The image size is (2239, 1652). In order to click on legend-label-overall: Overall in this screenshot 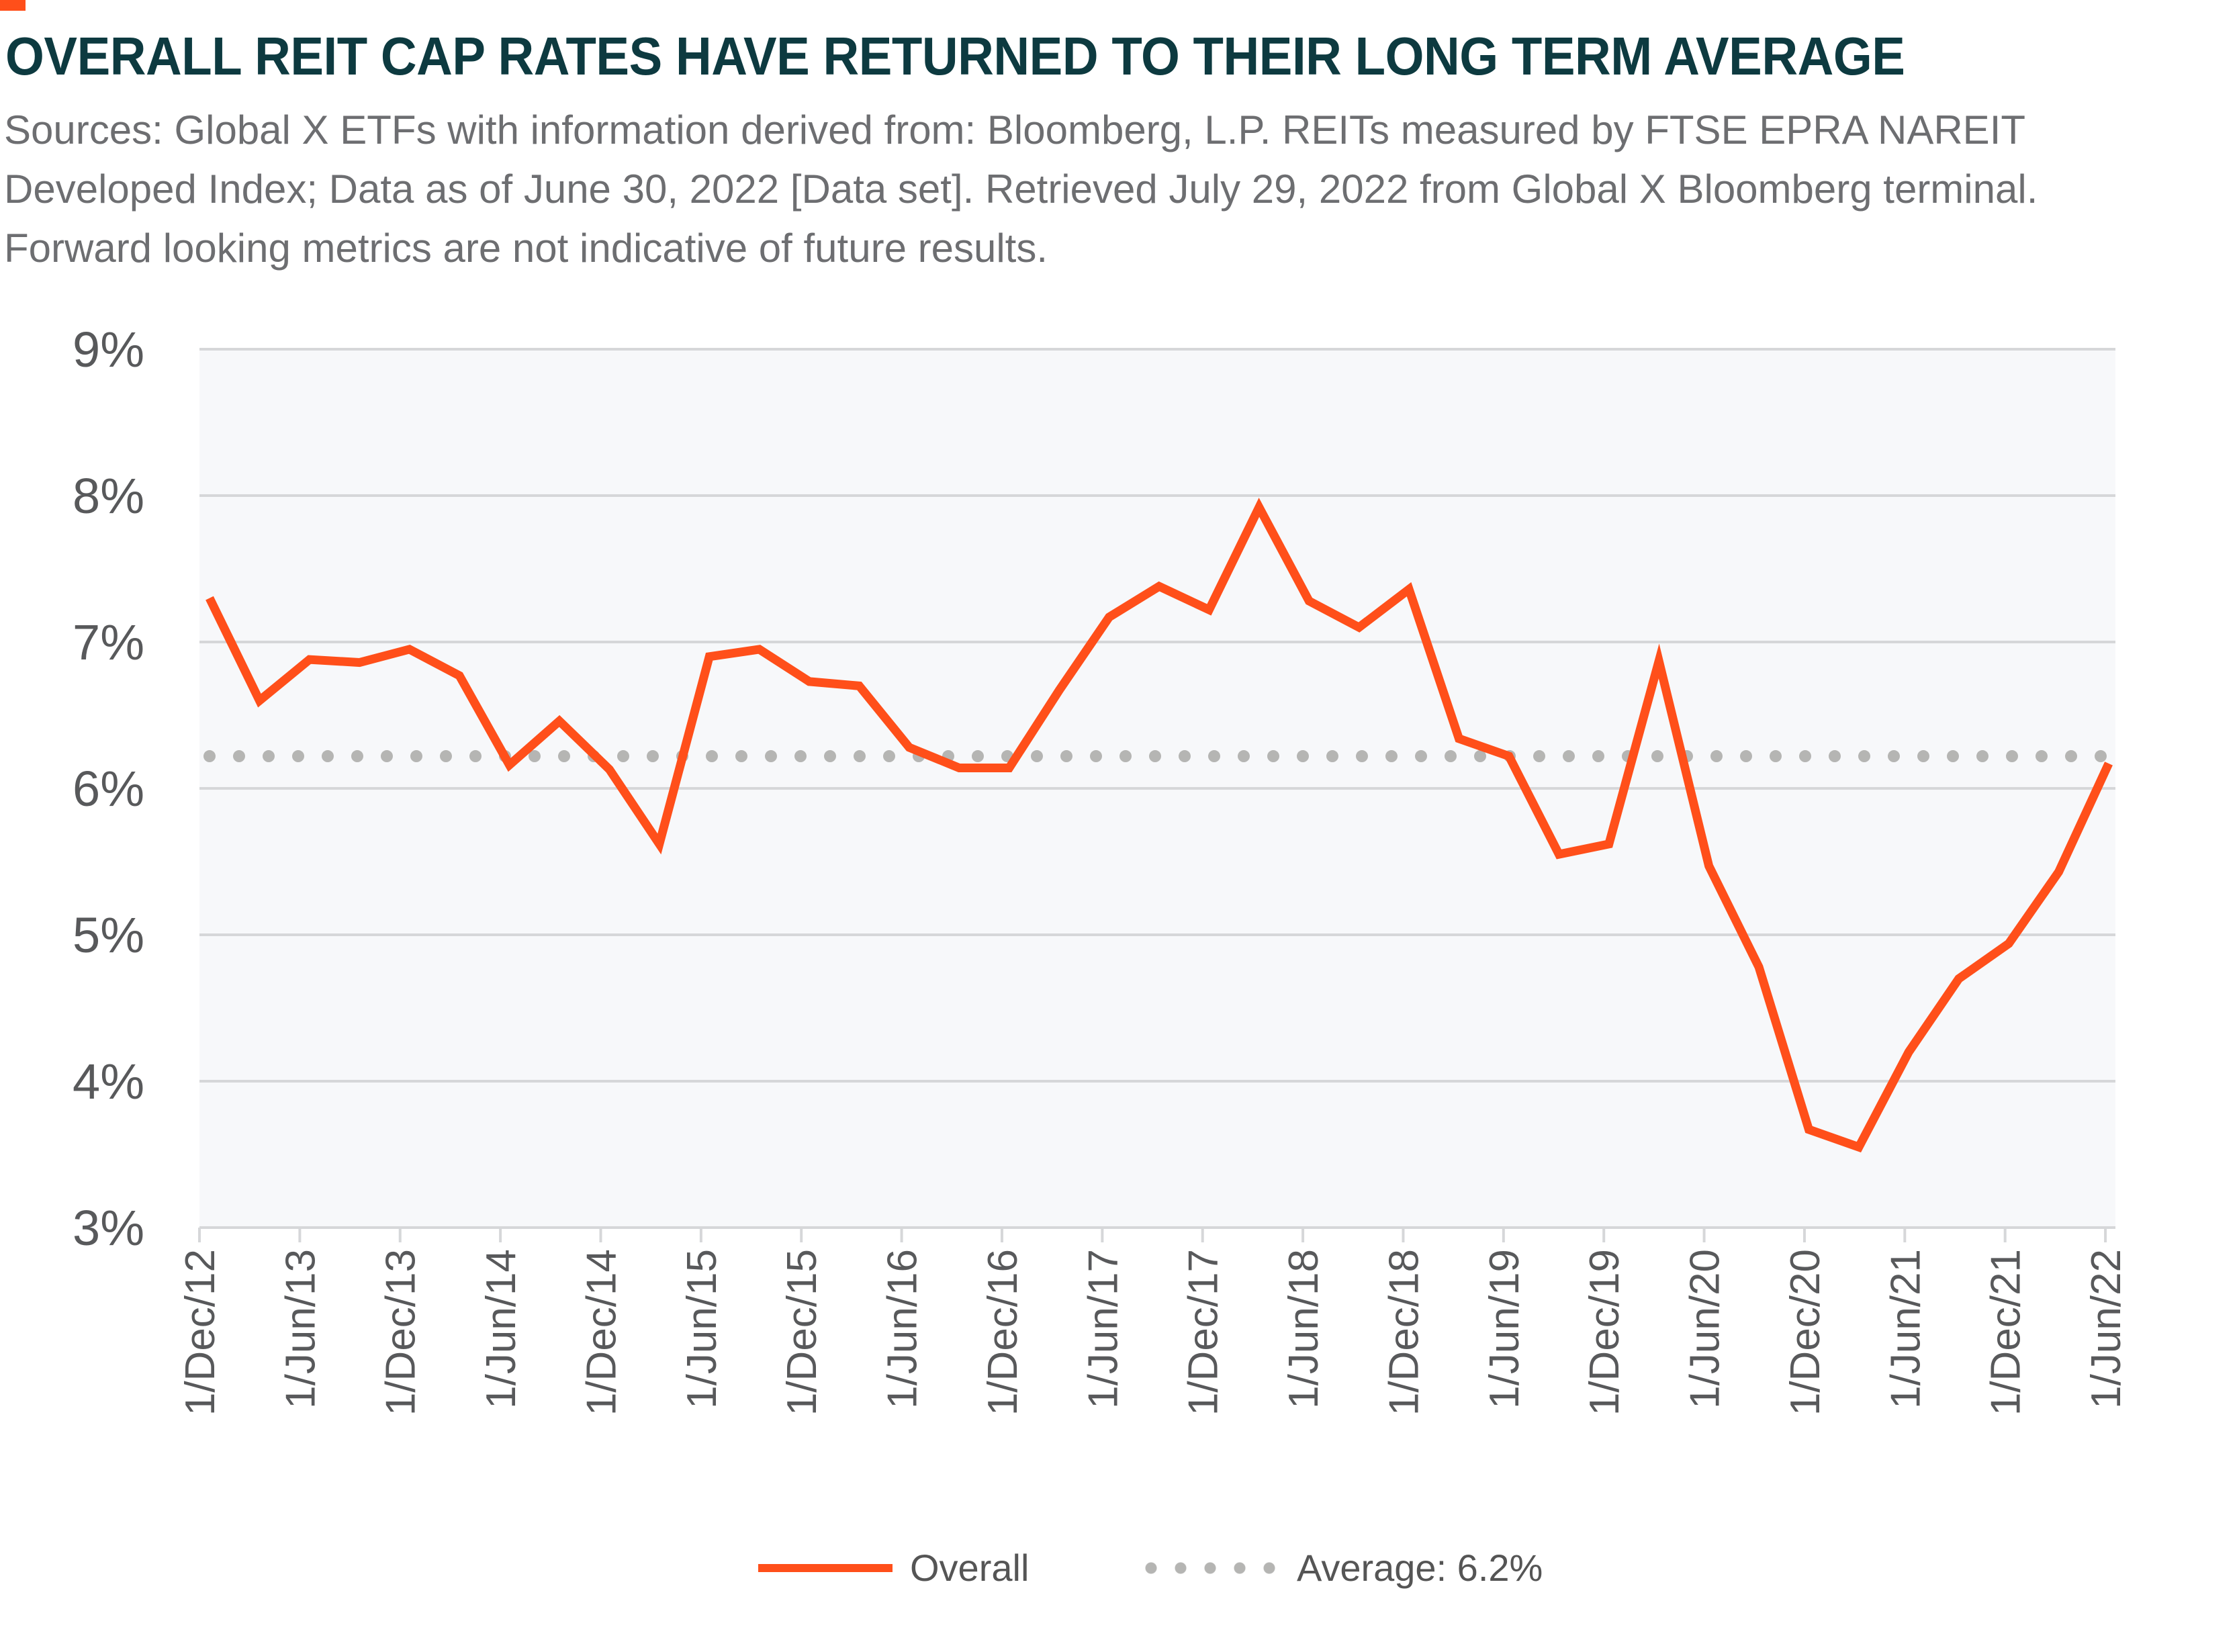, I will do `click(970, 1568)`.